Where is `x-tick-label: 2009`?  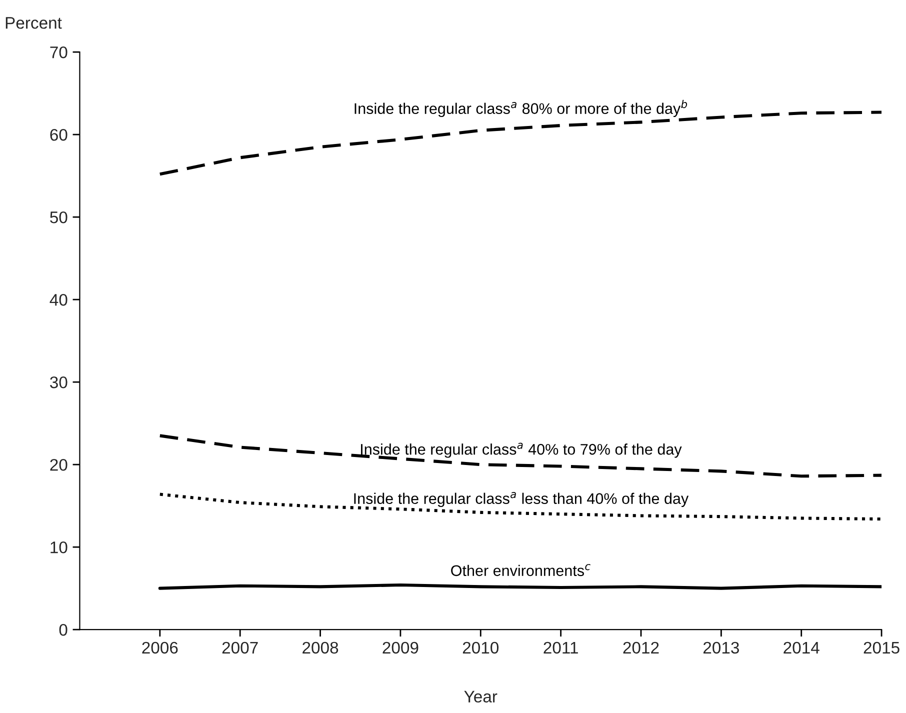
x-tick-label: 2009 is located at coordinates (400, 648).